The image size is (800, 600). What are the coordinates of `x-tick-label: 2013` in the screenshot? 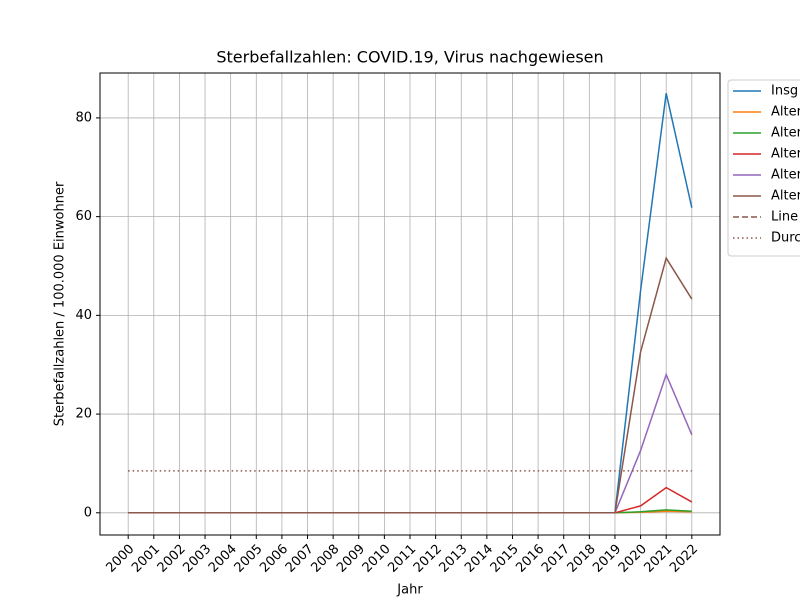 It's located at (454, 559).